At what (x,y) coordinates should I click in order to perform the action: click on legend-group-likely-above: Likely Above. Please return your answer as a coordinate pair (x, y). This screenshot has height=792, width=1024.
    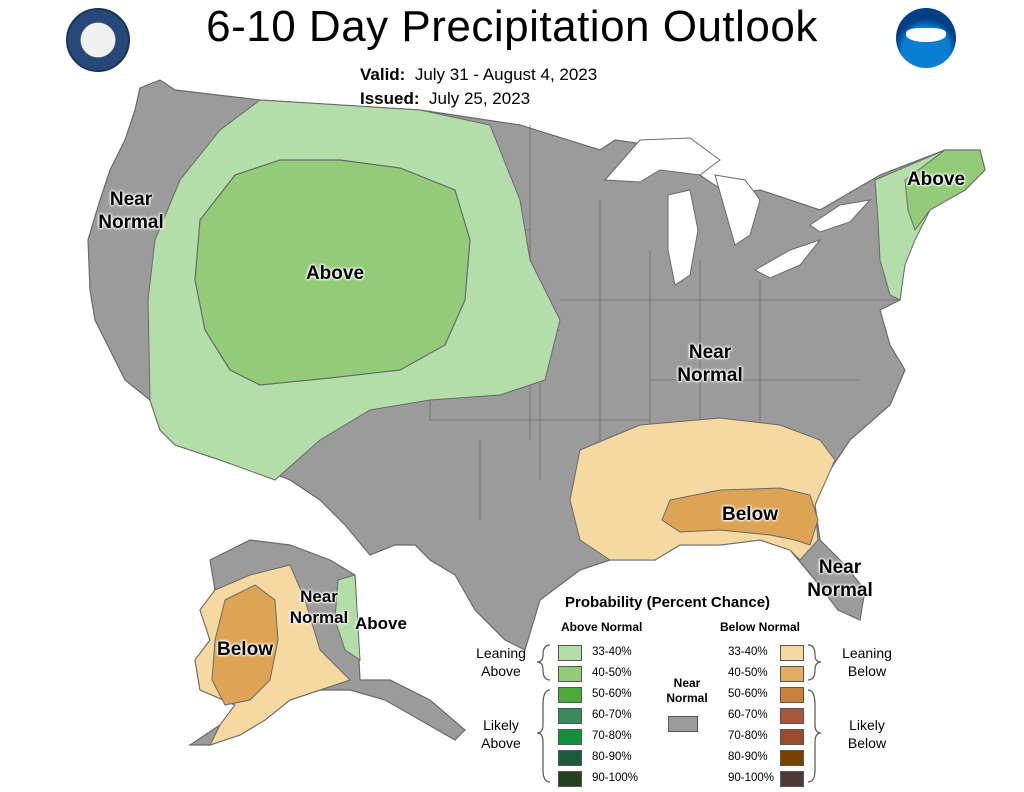
    Looking at the image, I should click on (501, 734).